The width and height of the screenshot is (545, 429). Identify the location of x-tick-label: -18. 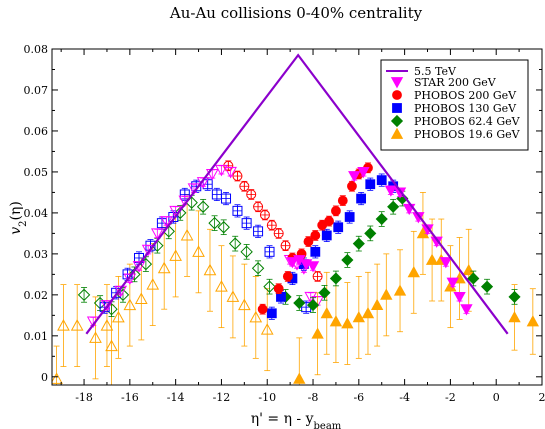
(84, 397).